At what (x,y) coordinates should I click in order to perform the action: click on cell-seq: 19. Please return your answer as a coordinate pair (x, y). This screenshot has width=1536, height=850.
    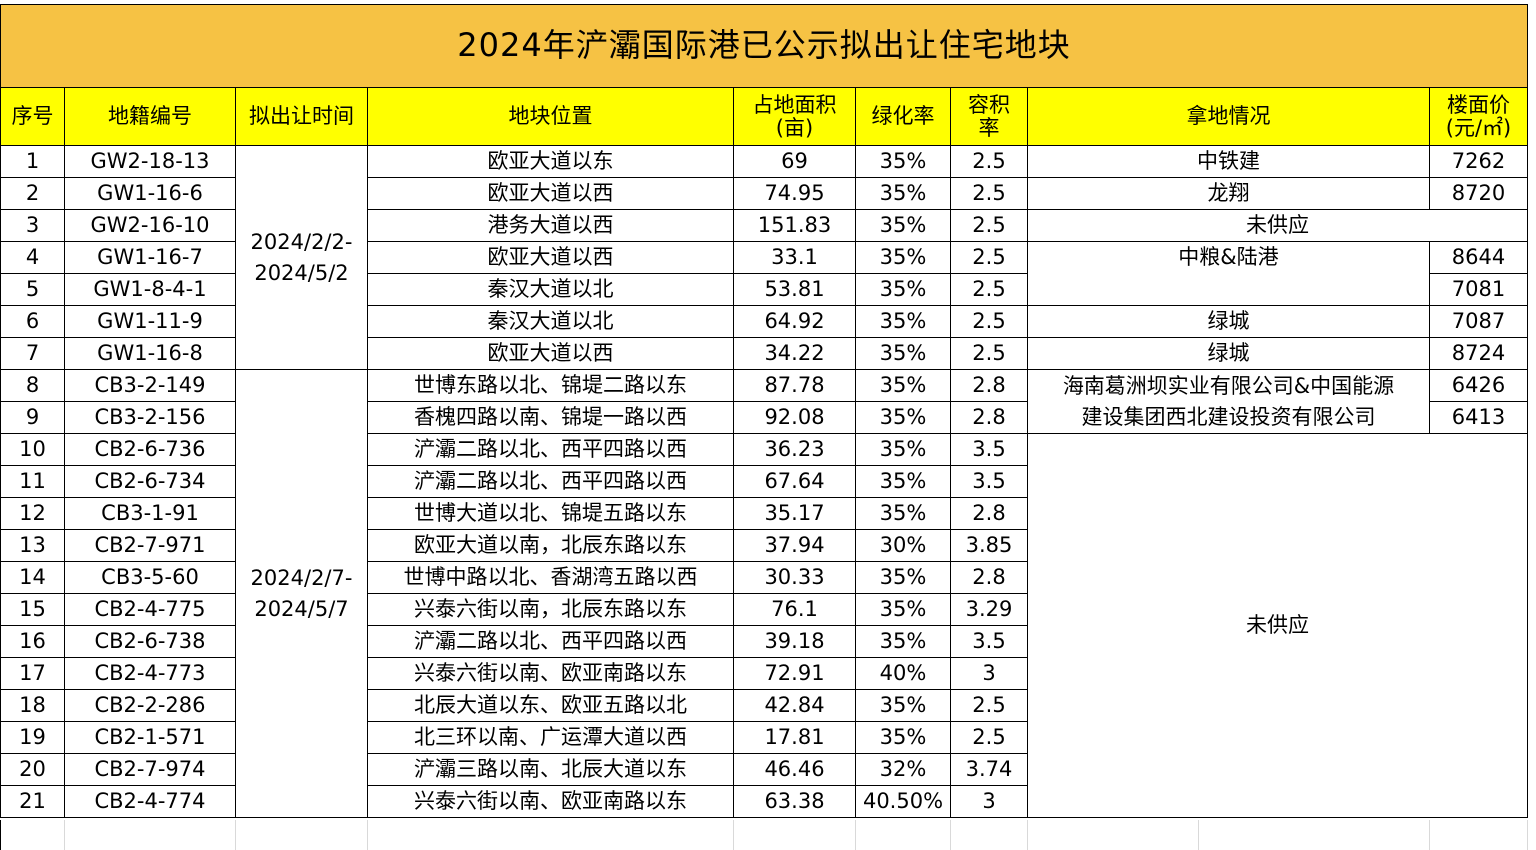
    Looking at the image, I should click on (32, 738).